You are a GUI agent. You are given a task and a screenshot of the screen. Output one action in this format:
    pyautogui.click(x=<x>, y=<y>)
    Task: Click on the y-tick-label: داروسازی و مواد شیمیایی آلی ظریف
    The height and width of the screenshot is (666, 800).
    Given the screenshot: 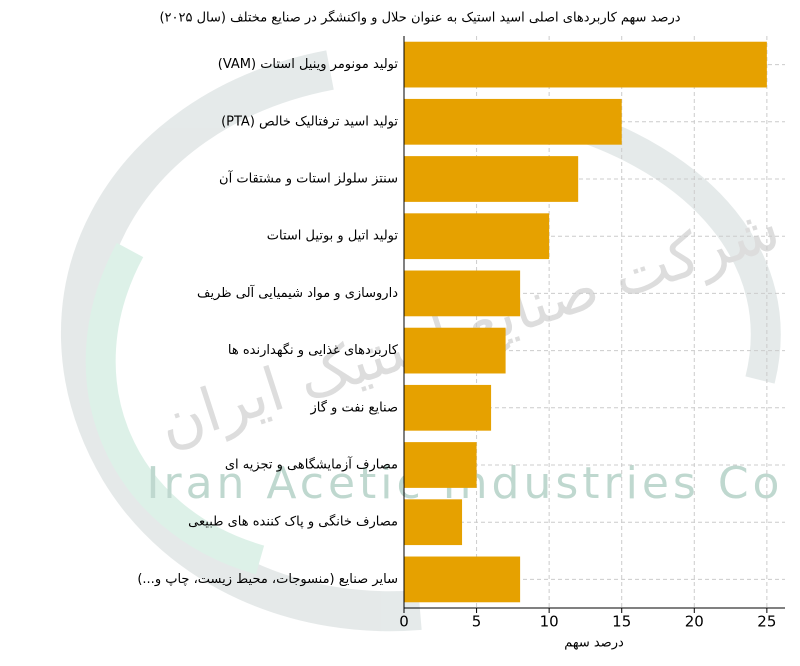 What is the action you would take?
    pyautogui.click(x=297, y=292)
    